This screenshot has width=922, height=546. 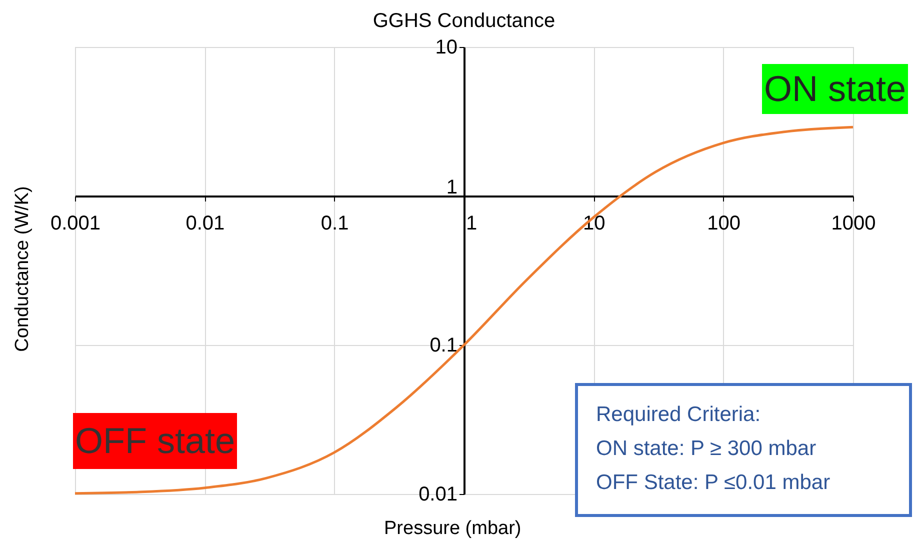 What do you see at coordinates (438, 495) in the screenshot?
I see `y-tick-label: 0.01` at bounding box center [438, 495].